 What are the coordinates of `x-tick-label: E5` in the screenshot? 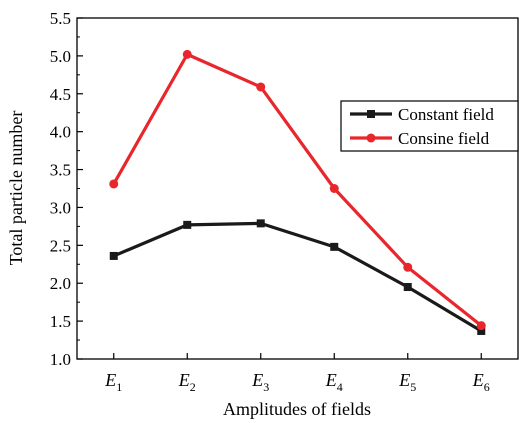 It's located at (407, 382).